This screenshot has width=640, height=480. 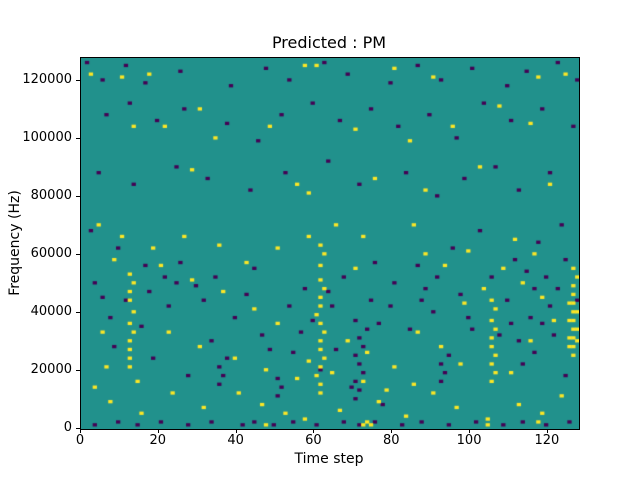 What do you see at coordinates (67, 427) in the screenshot?
I see `y-tick-label: 0` at bounding box center [67, 427].